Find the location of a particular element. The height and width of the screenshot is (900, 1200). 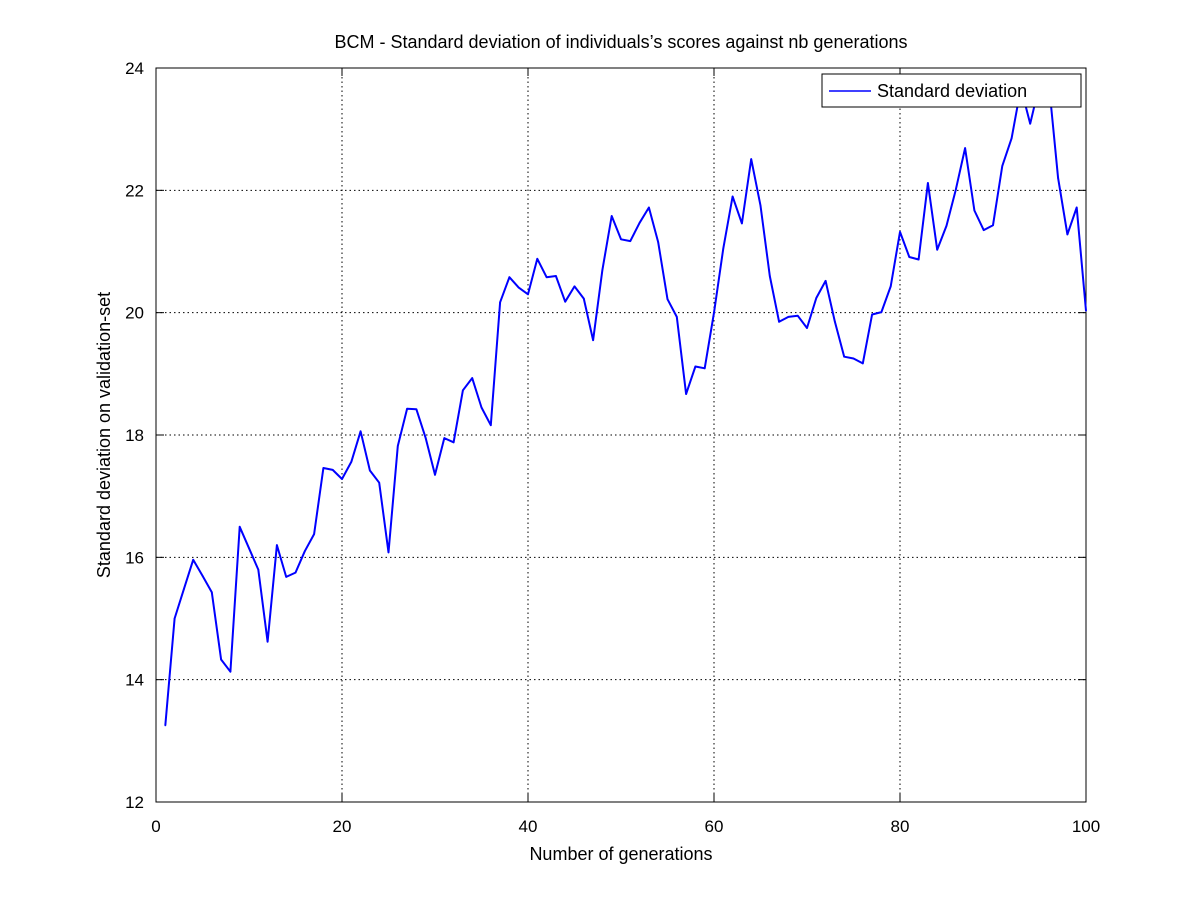

legend-label: Standard deviation is located at coordinates (952, 91).